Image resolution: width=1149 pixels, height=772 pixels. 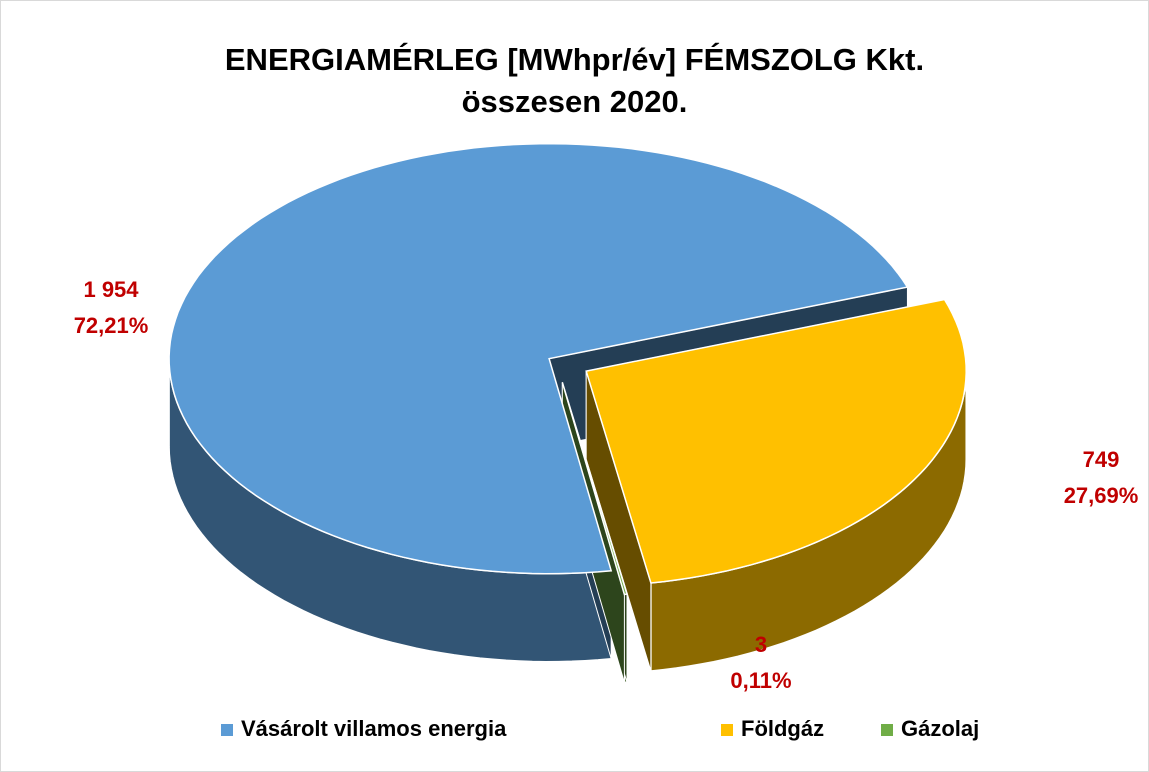 I want to click on percent-label: 72,21%, so click(x=111, y=325).